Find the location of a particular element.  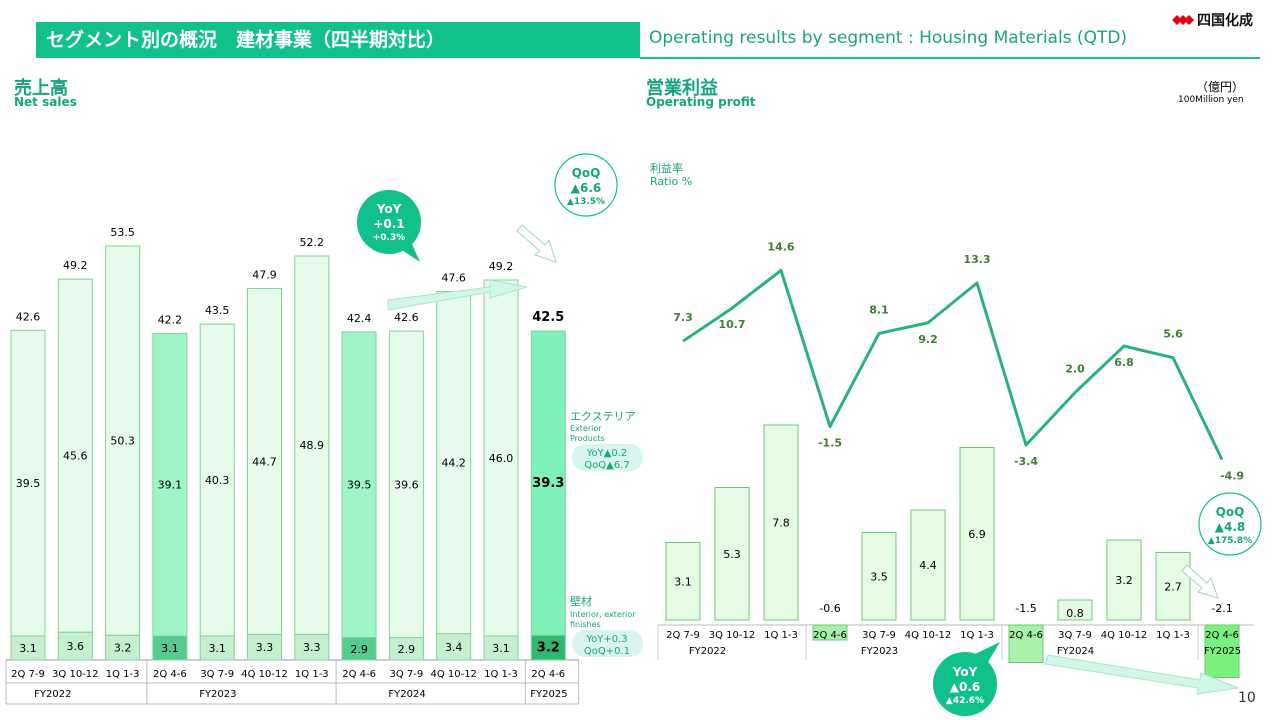

yoy-arrow-icon is located at coordinates (457, 295).